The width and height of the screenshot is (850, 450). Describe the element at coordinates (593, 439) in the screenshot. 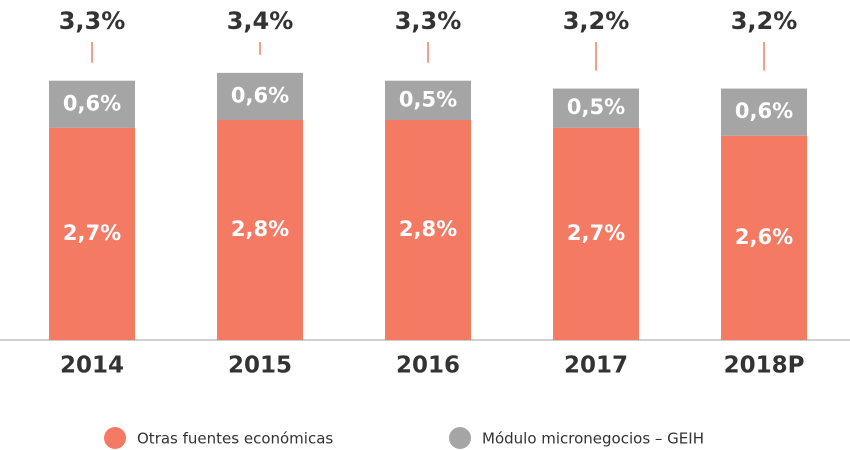

I see `legend-label: Módulo micronegocios – GEIH` at that location.